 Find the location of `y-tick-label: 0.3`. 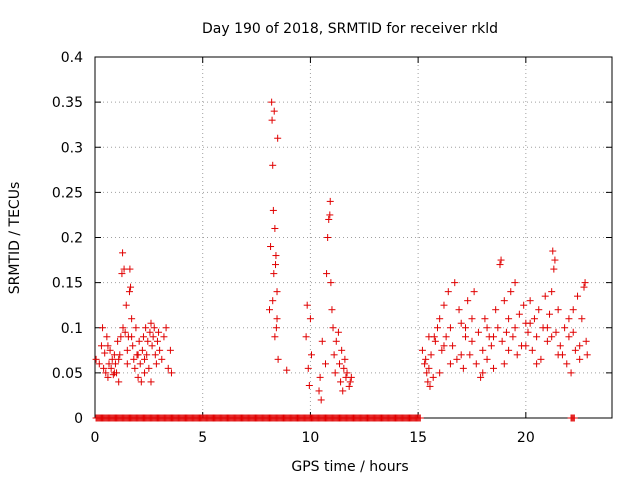

y-tick-label: 0.3 is located at coordinates (72, 148).